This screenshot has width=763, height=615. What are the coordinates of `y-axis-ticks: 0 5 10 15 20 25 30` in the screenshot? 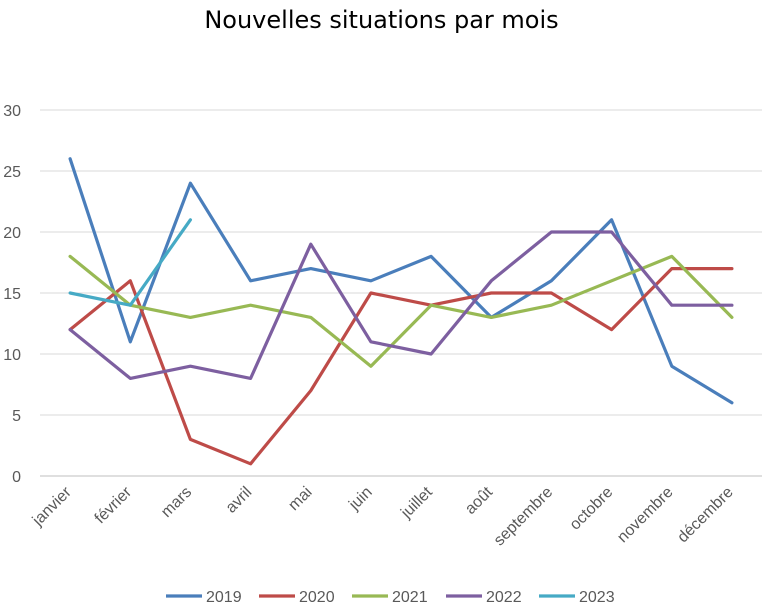 It's located at (12, 294).